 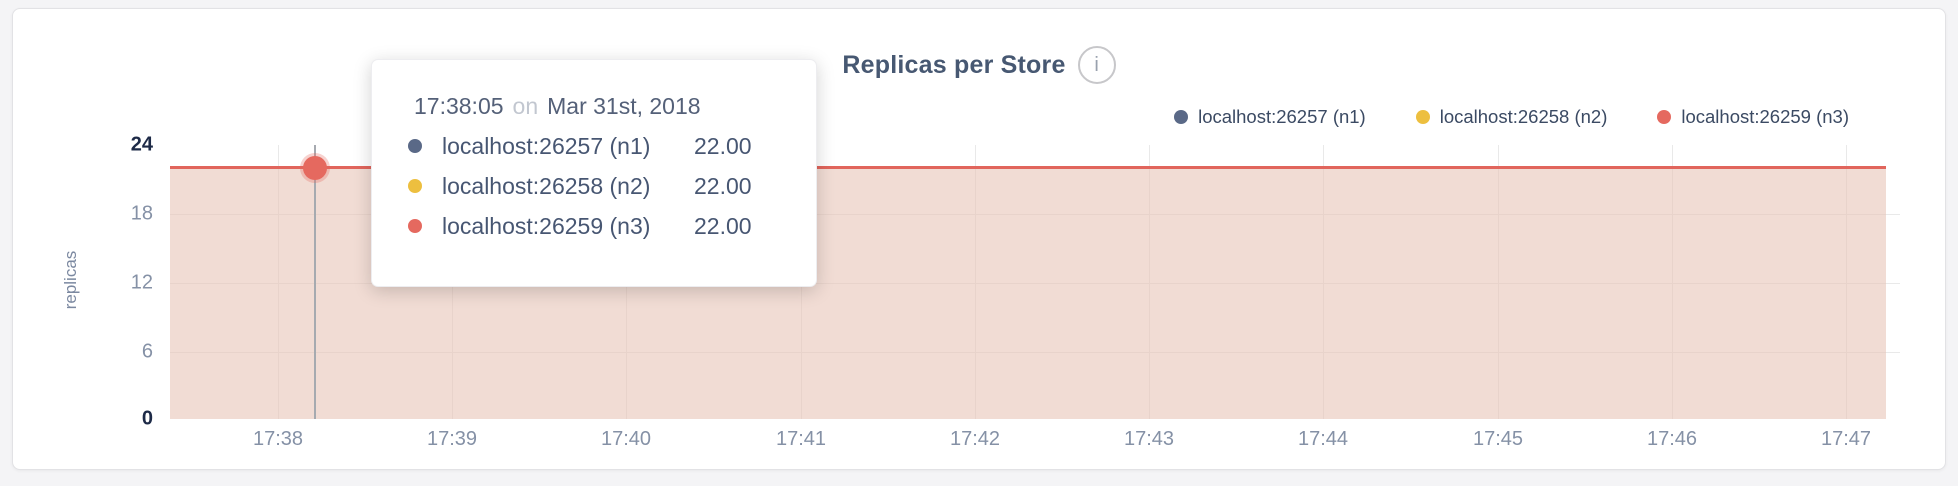 What do you see at coordinates (626, 439) in the screenshot?
I see `x-tick: 17:40` at bounding box center [626, 439].